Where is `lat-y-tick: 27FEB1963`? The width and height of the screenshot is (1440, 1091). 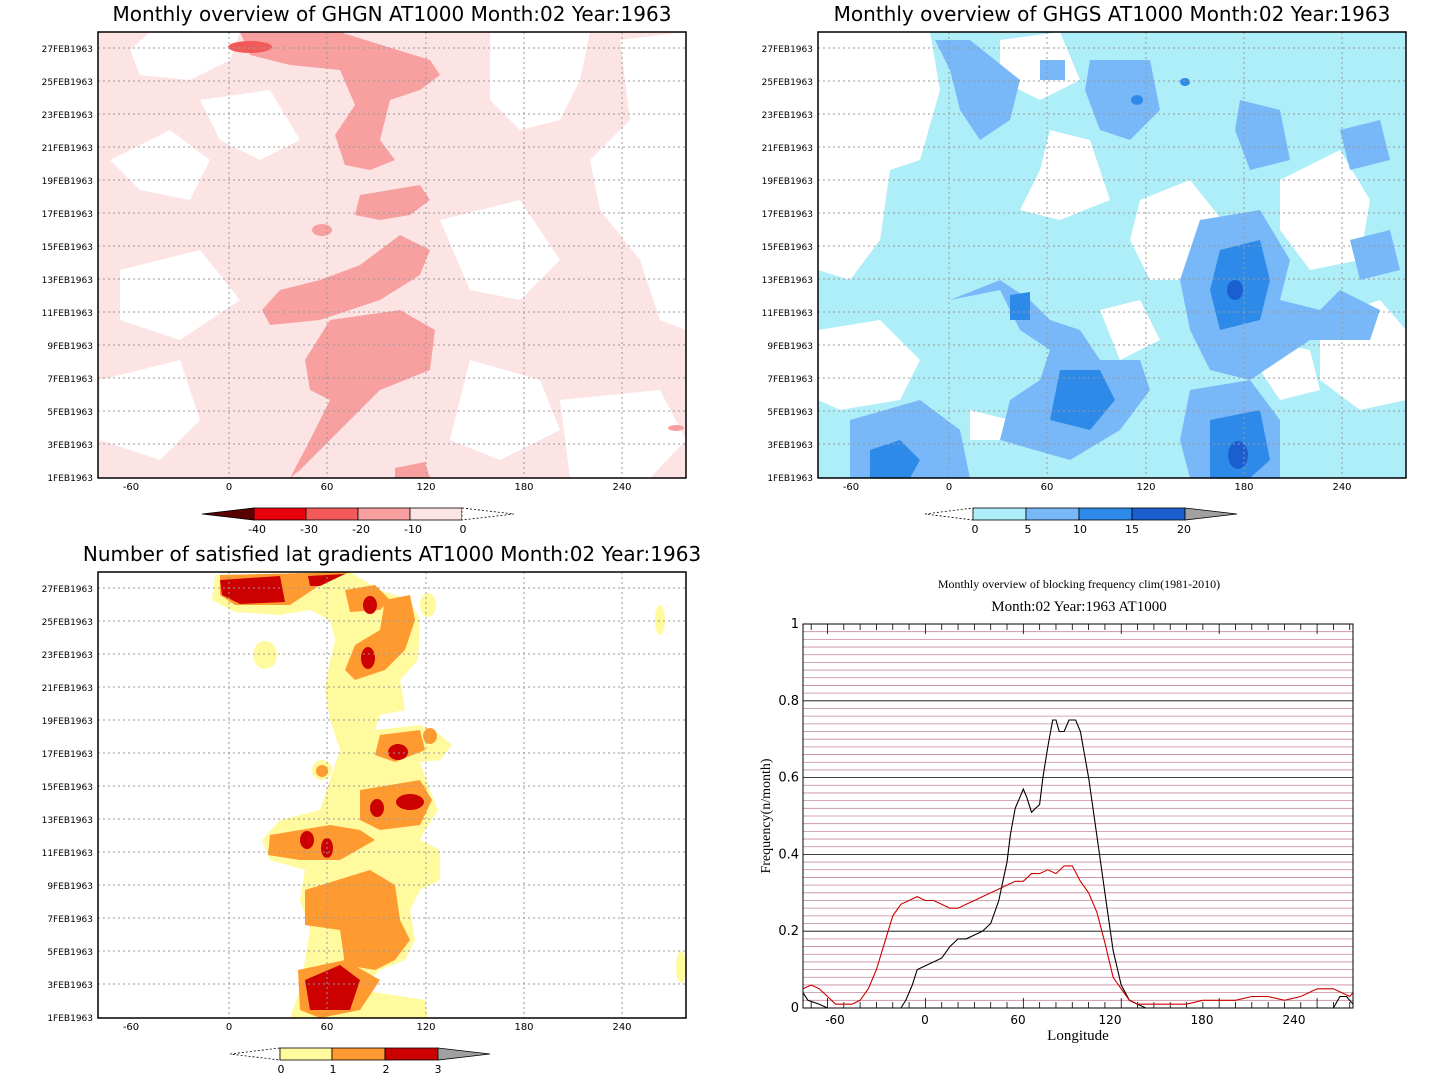
lat-y-tick: 27FEB1963 is located at coordinates (67, 590).